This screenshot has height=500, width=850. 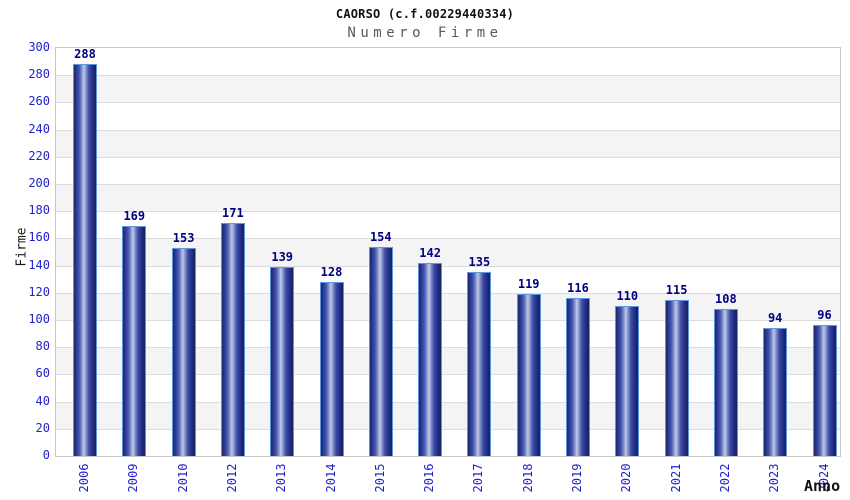 What do you see at coordinates (233, 213) in the screenshot?
I see `bar-value-label: 171` at bounding box center [233, 213].